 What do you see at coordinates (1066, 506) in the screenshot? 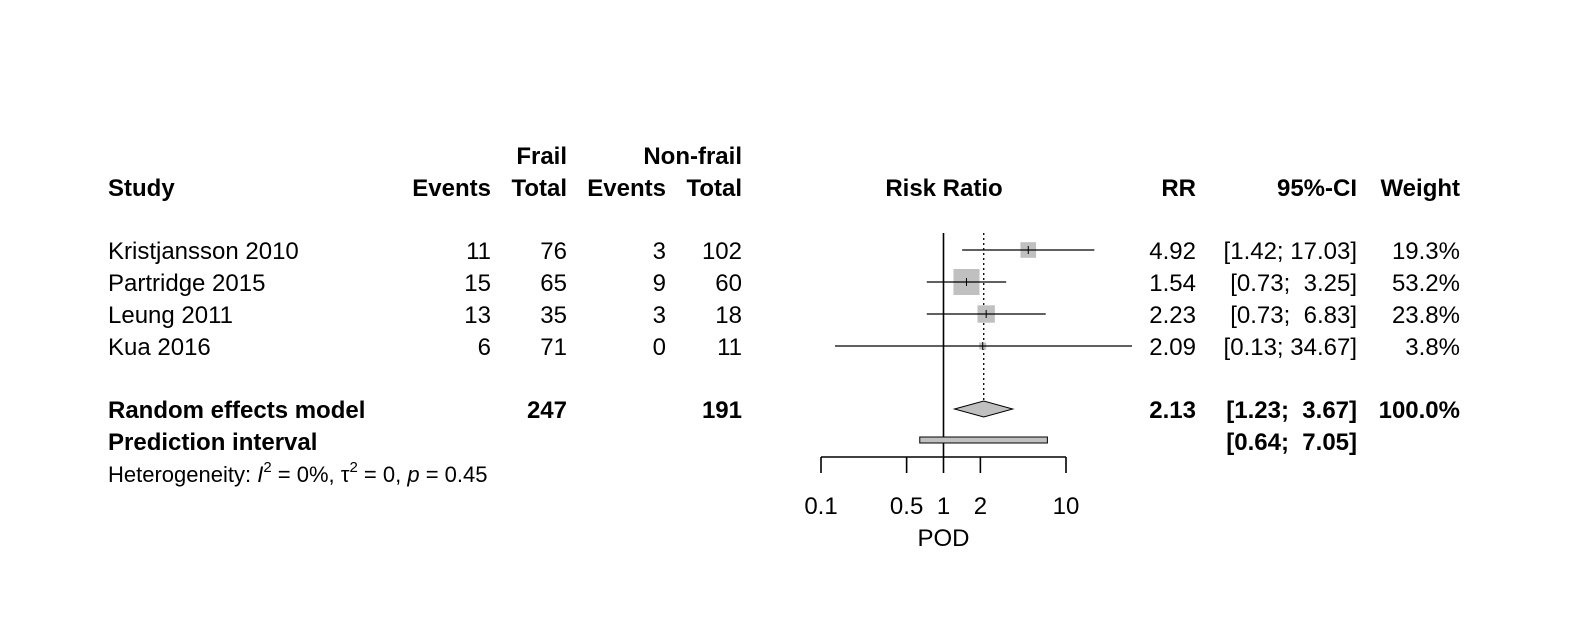
I see `x-tick-label: 10` at bounding box center [1066, 506].